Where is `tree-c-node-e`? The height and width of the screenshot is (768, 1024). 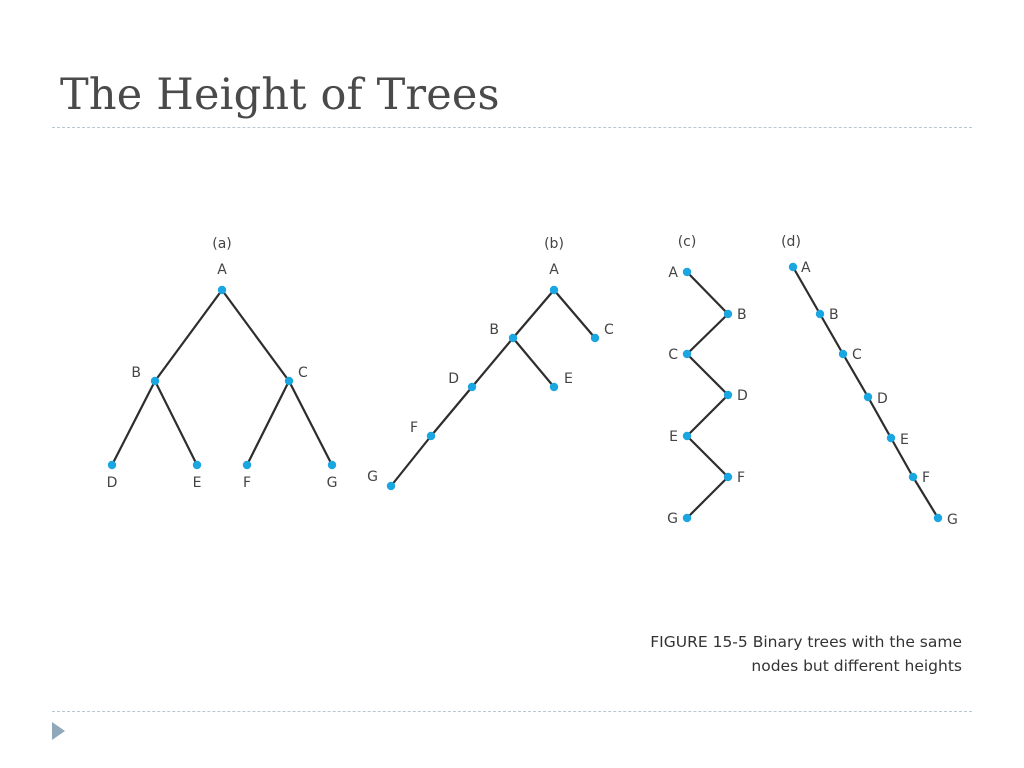 tree-c-node-e is located at coordinates (687, 436).